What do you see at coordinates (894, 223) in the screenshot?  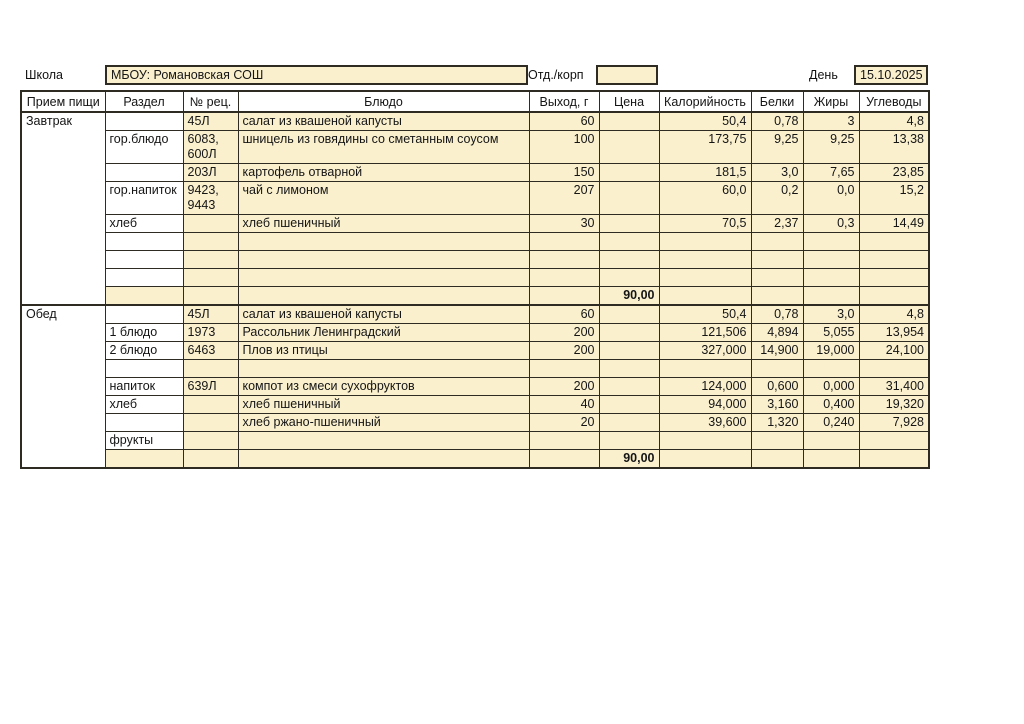 I see `uglevody-cell: 14,49` at bounding box center [894, 223].